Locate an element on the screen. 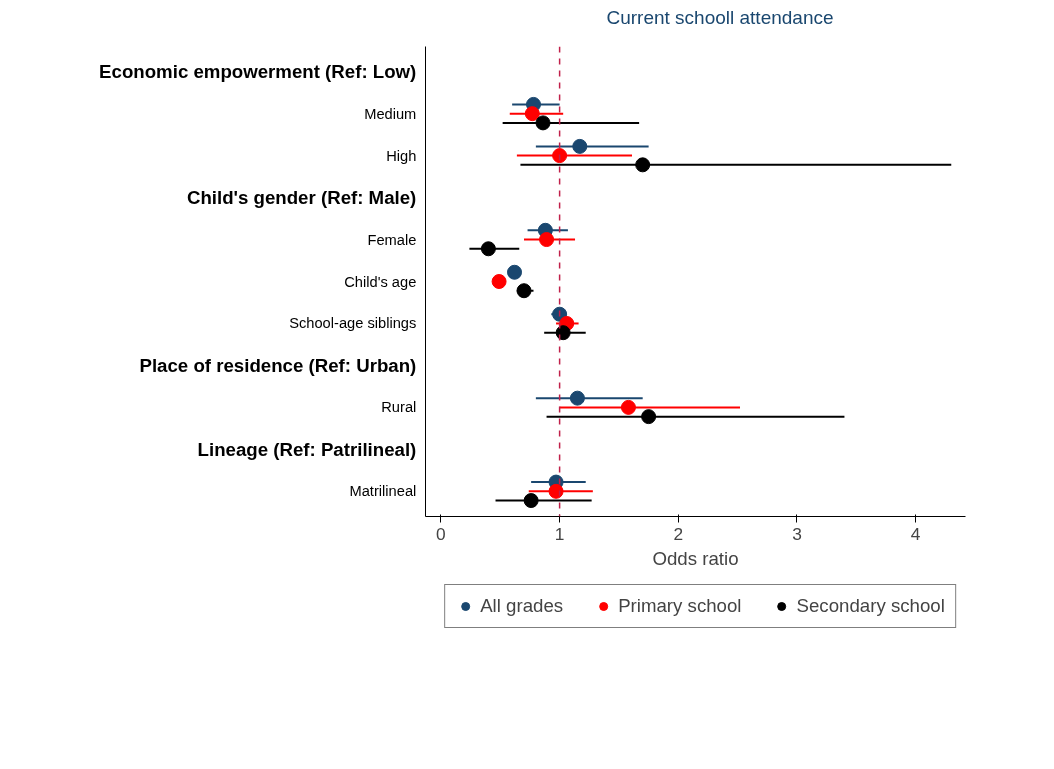 This screenshot has height=769, width=1054. x-tick-label: 3 is located at coordinates (797, 533).